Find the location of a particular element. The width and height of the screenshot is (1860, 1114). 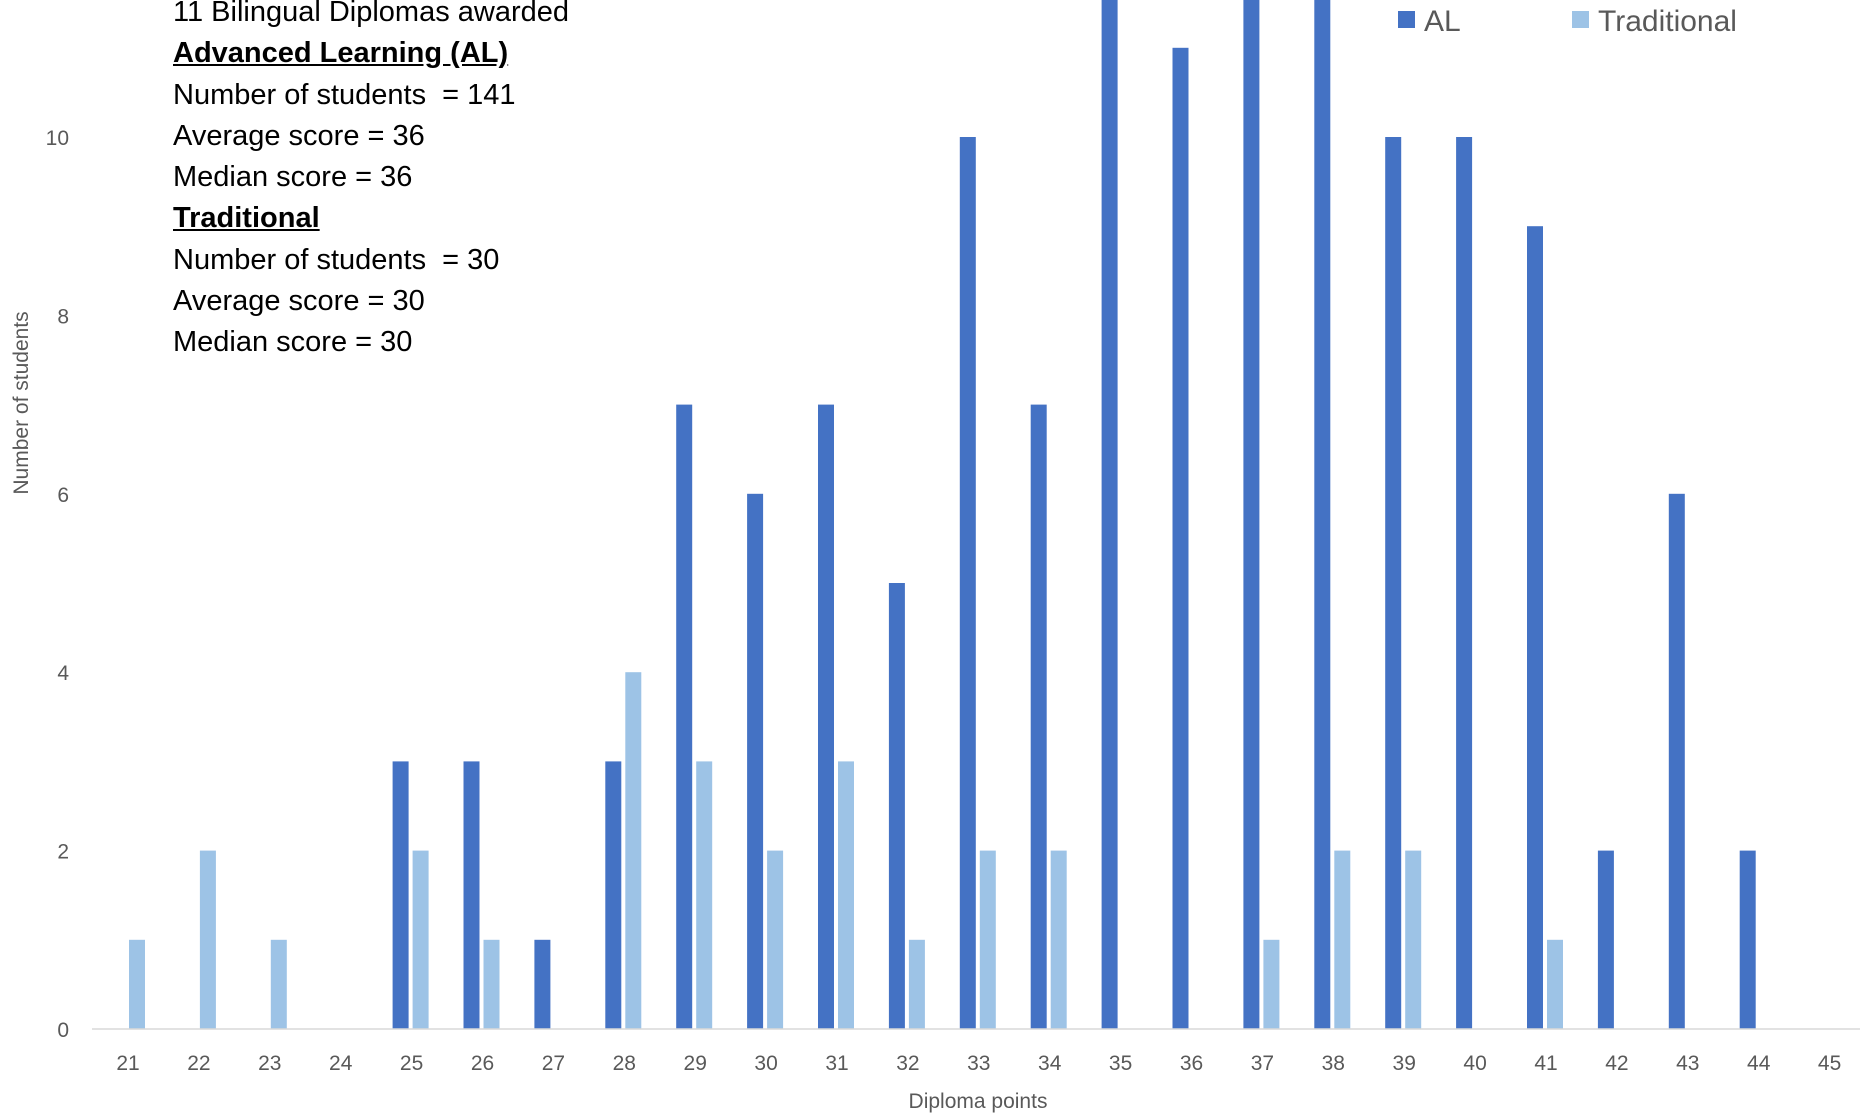

legend-label-traditional: Traditional is located at coordinates (1667, 21).